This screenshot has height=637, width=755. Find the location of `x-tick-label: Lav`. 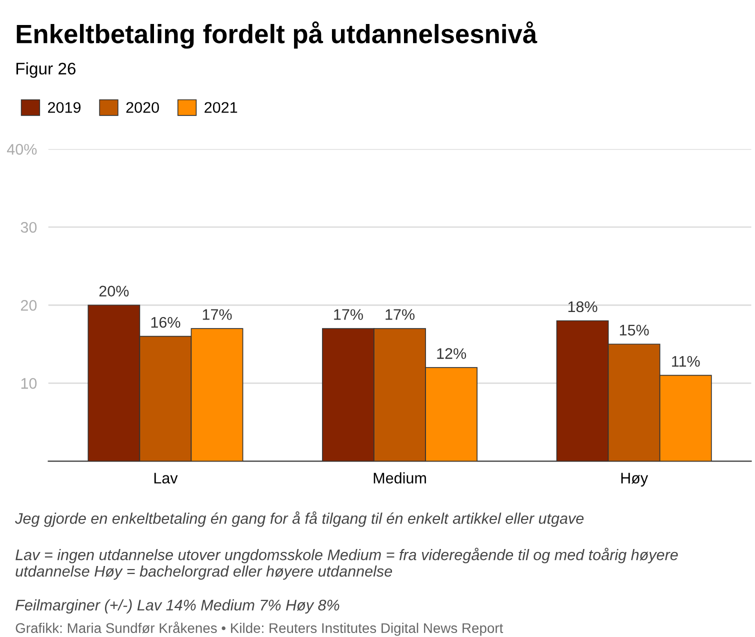

x-tick-label: Lav is located at coordinates (166, 478).